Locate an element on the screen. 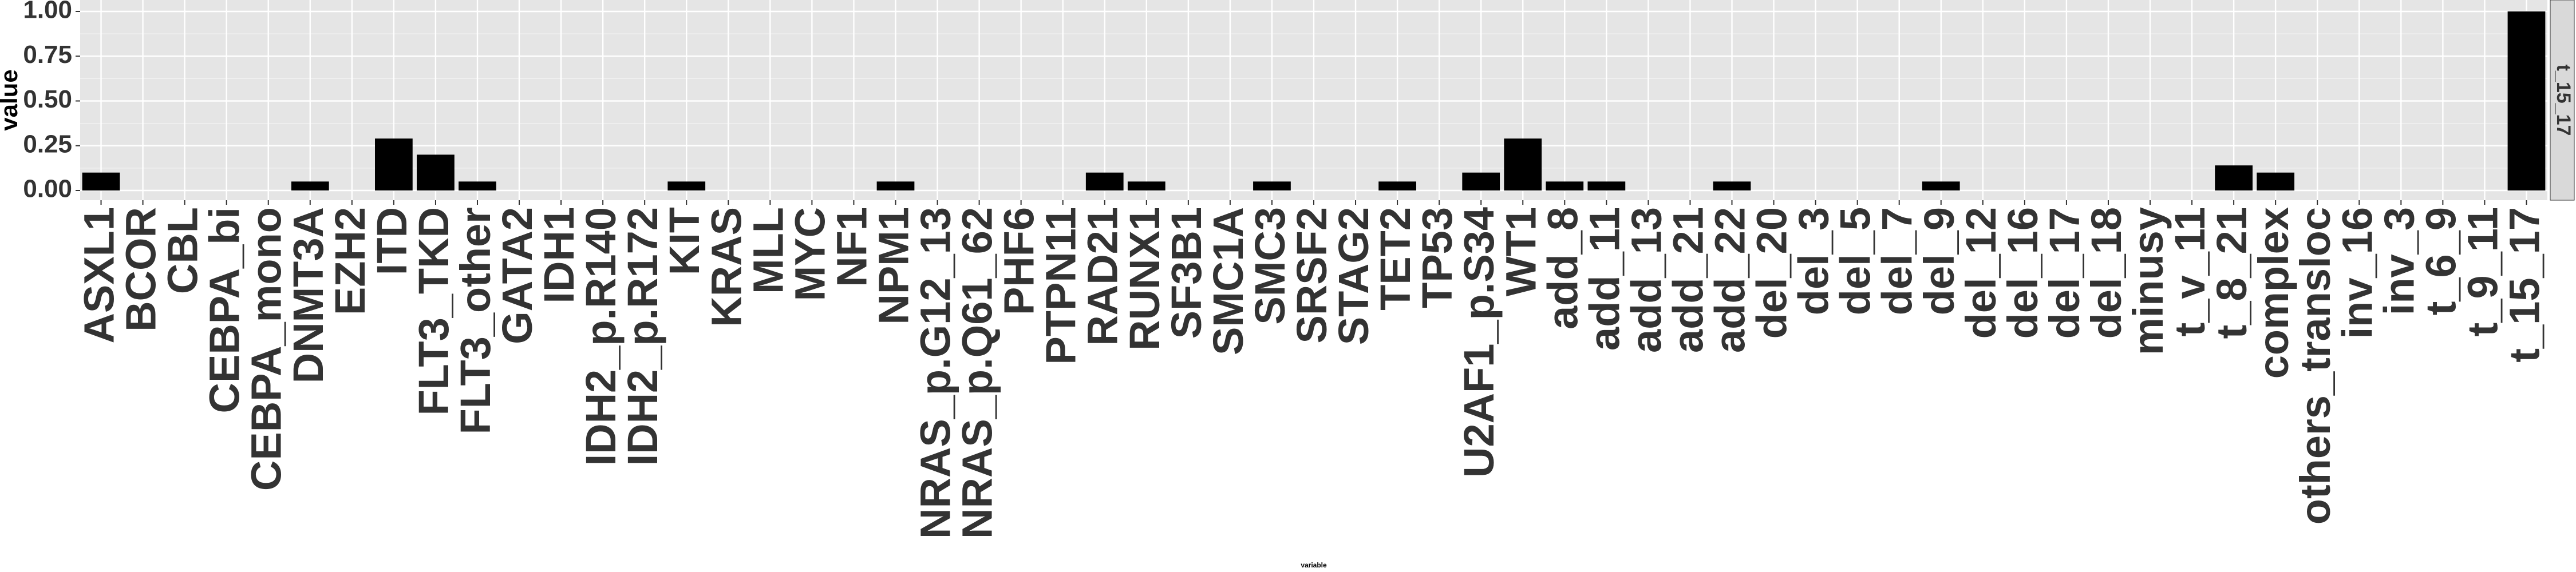  x-tick-label: add_21 is located at coordinates (1688, 280).